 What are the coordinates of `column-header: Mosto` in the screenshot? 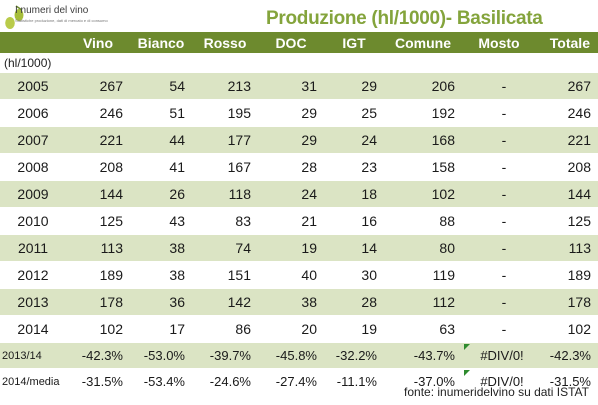 It's located at (499, 42).